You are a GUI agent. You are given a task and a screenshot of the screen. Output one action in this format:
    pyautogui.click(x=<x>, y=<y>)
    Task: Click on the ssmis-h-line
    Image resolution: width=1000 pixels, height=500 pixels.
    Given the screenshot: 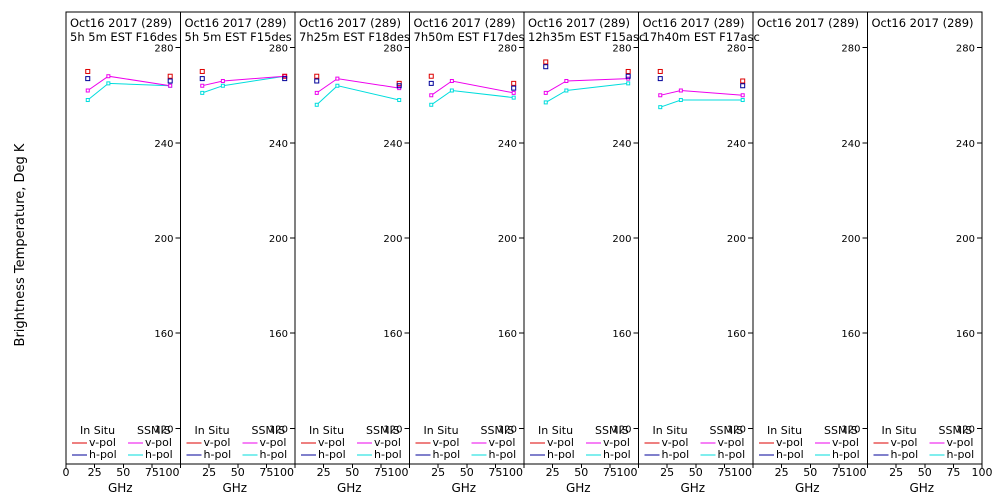 What is the action you would take?
    pyautogui.click(x=358, y=95)
    